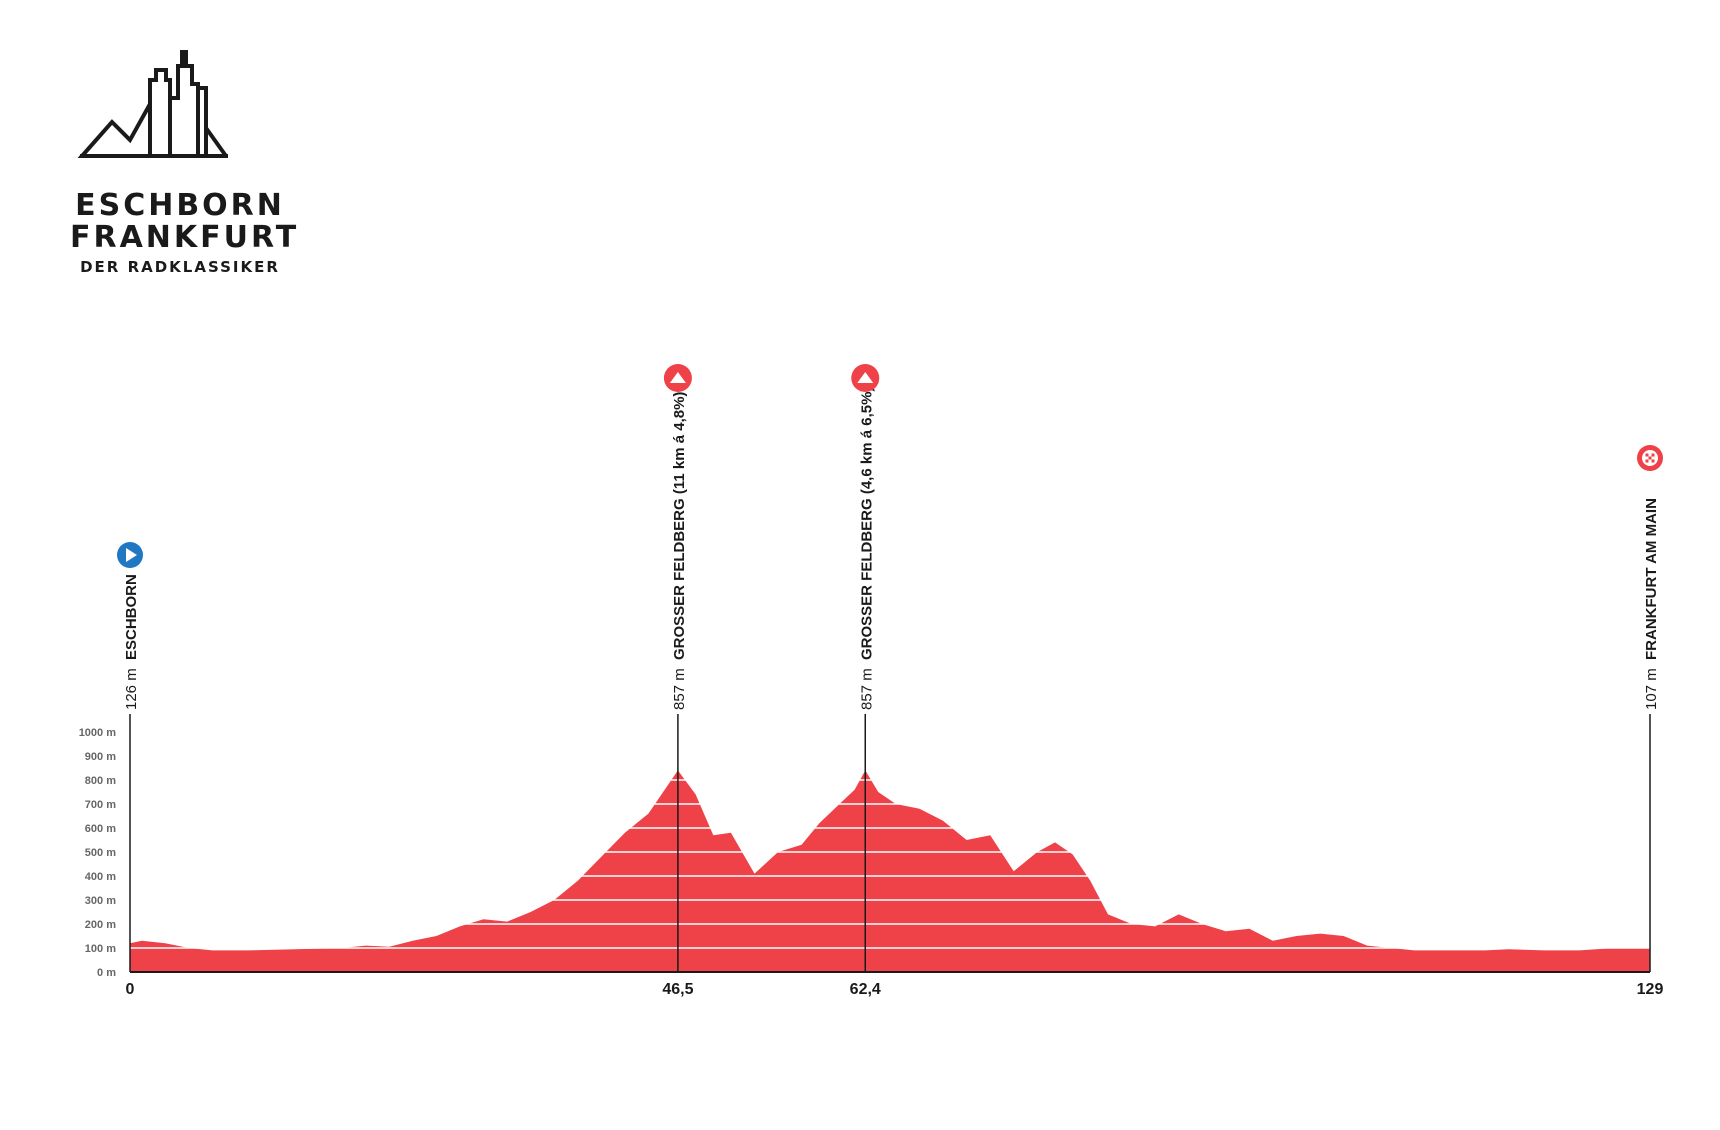  What do you see at coordinates (100, 901) in the screenshot?
I see `y-tick-label: 300 m` at bounding box center [100, 901].